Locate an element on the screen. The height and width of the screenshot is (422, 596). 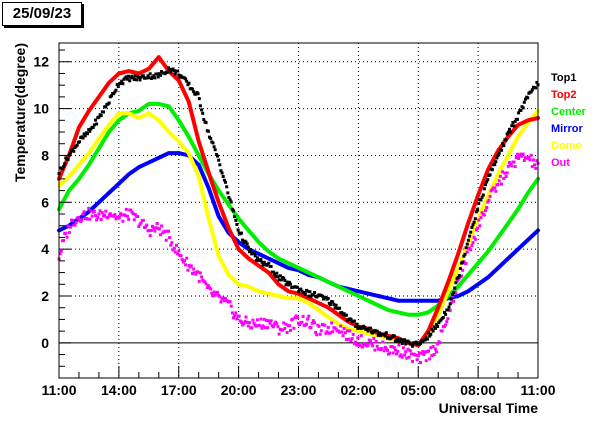
x-tick-label: 11:00 is located at coordinates (58, 390).